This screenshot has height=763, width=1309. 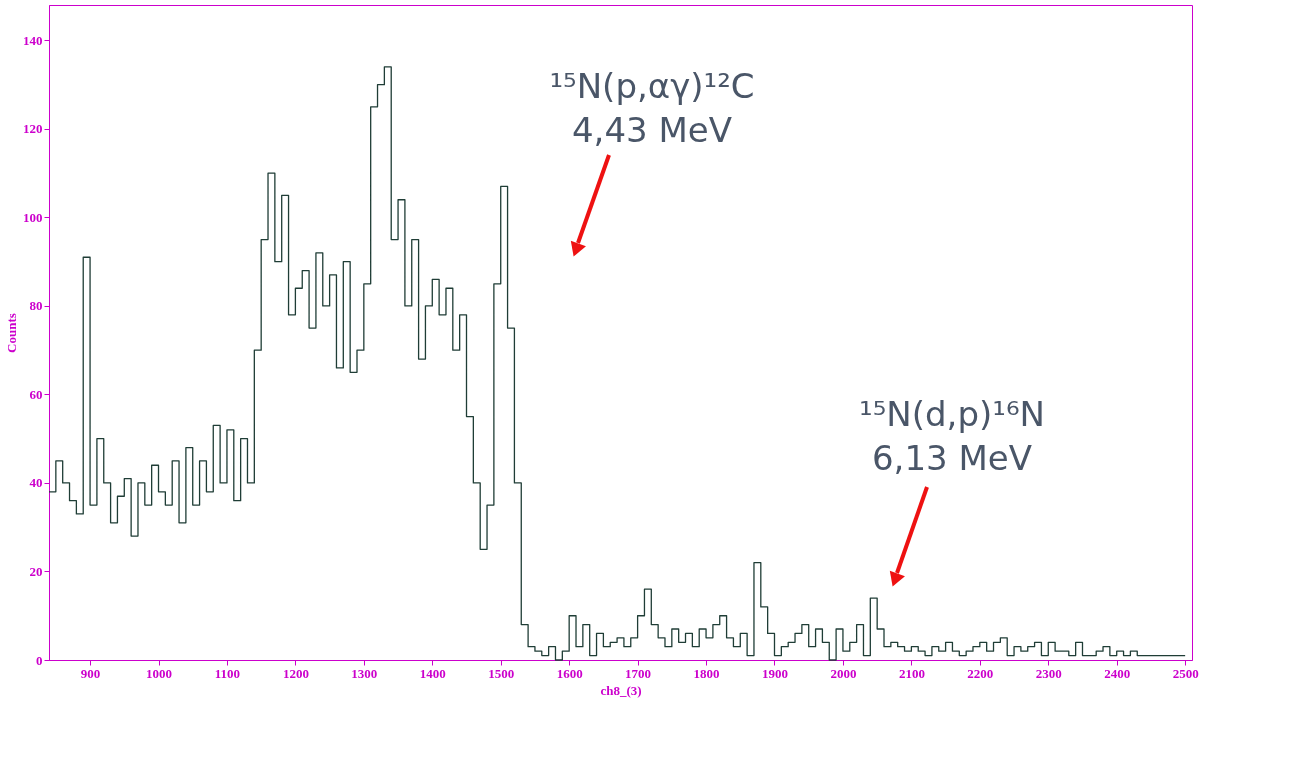 What do you see at coordinates (295, 673) in the screenshot?
I see `x-tick-label: 1200` at bounding box center [295, 673].